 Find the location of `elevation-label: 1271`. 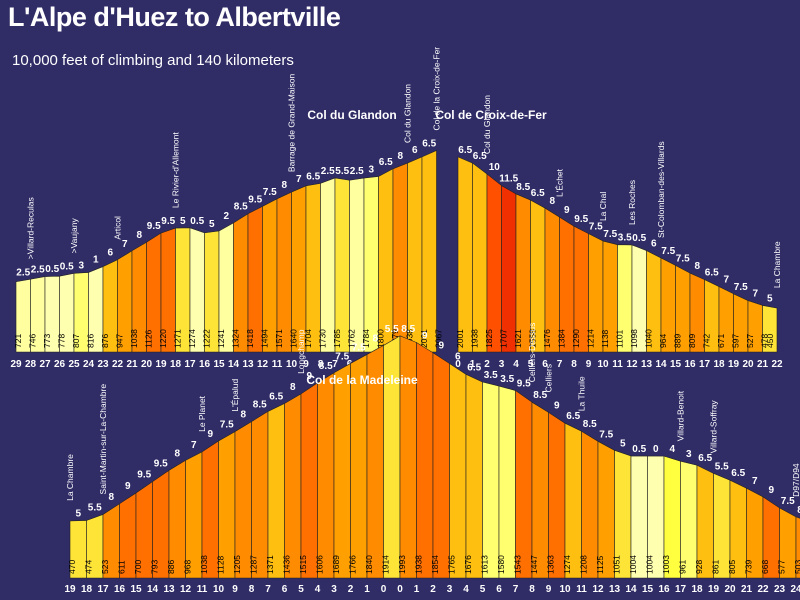

elevation-label: 1271 is located at coordinates (178, 338).